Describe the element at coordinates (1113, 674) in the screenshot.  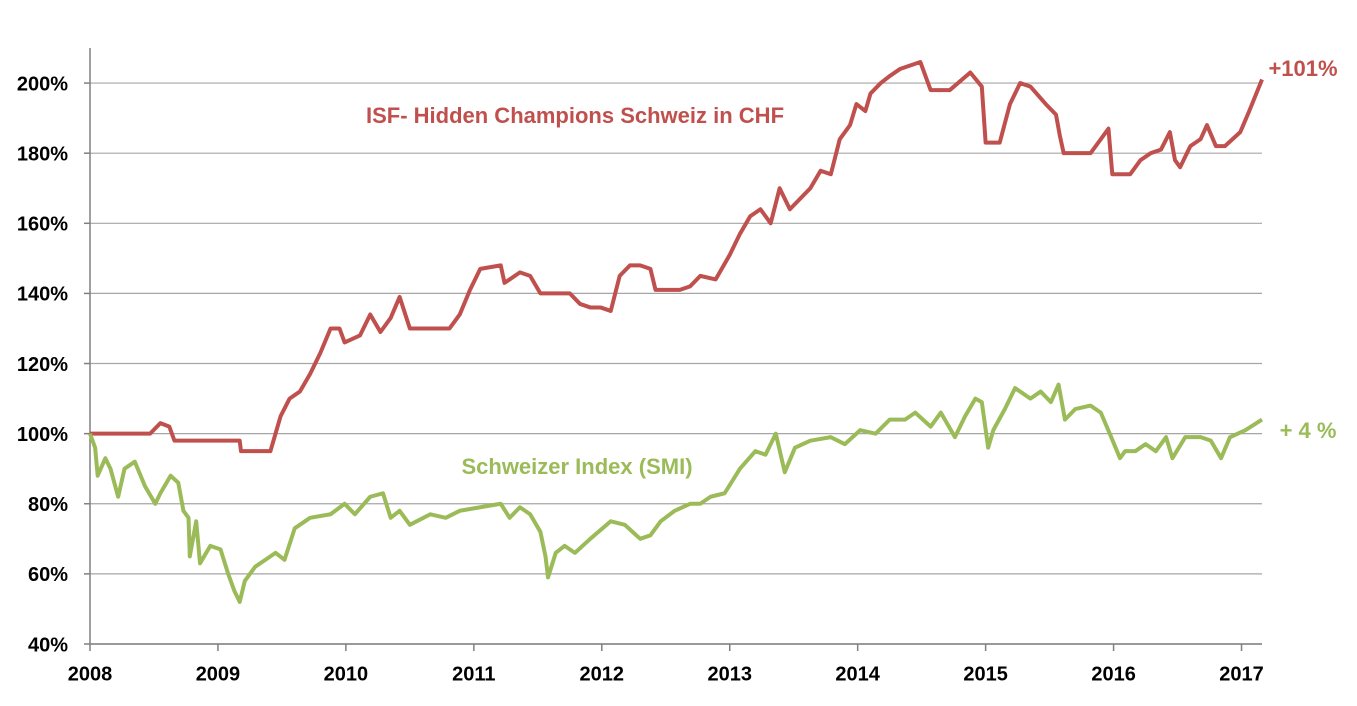
I see `x-tick-label: 2016` at that location.